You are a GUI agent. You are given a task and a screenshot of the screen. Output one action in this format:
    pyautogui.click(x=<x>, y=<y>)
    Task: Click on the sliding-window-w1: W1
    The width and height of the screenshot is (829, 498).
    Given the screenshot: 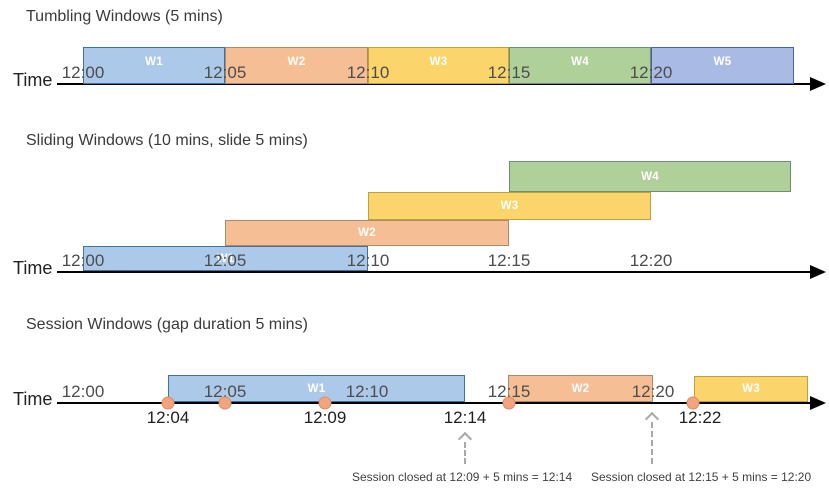 What is the action you would take?
    pyautogui.click(x=225, y=258)
    